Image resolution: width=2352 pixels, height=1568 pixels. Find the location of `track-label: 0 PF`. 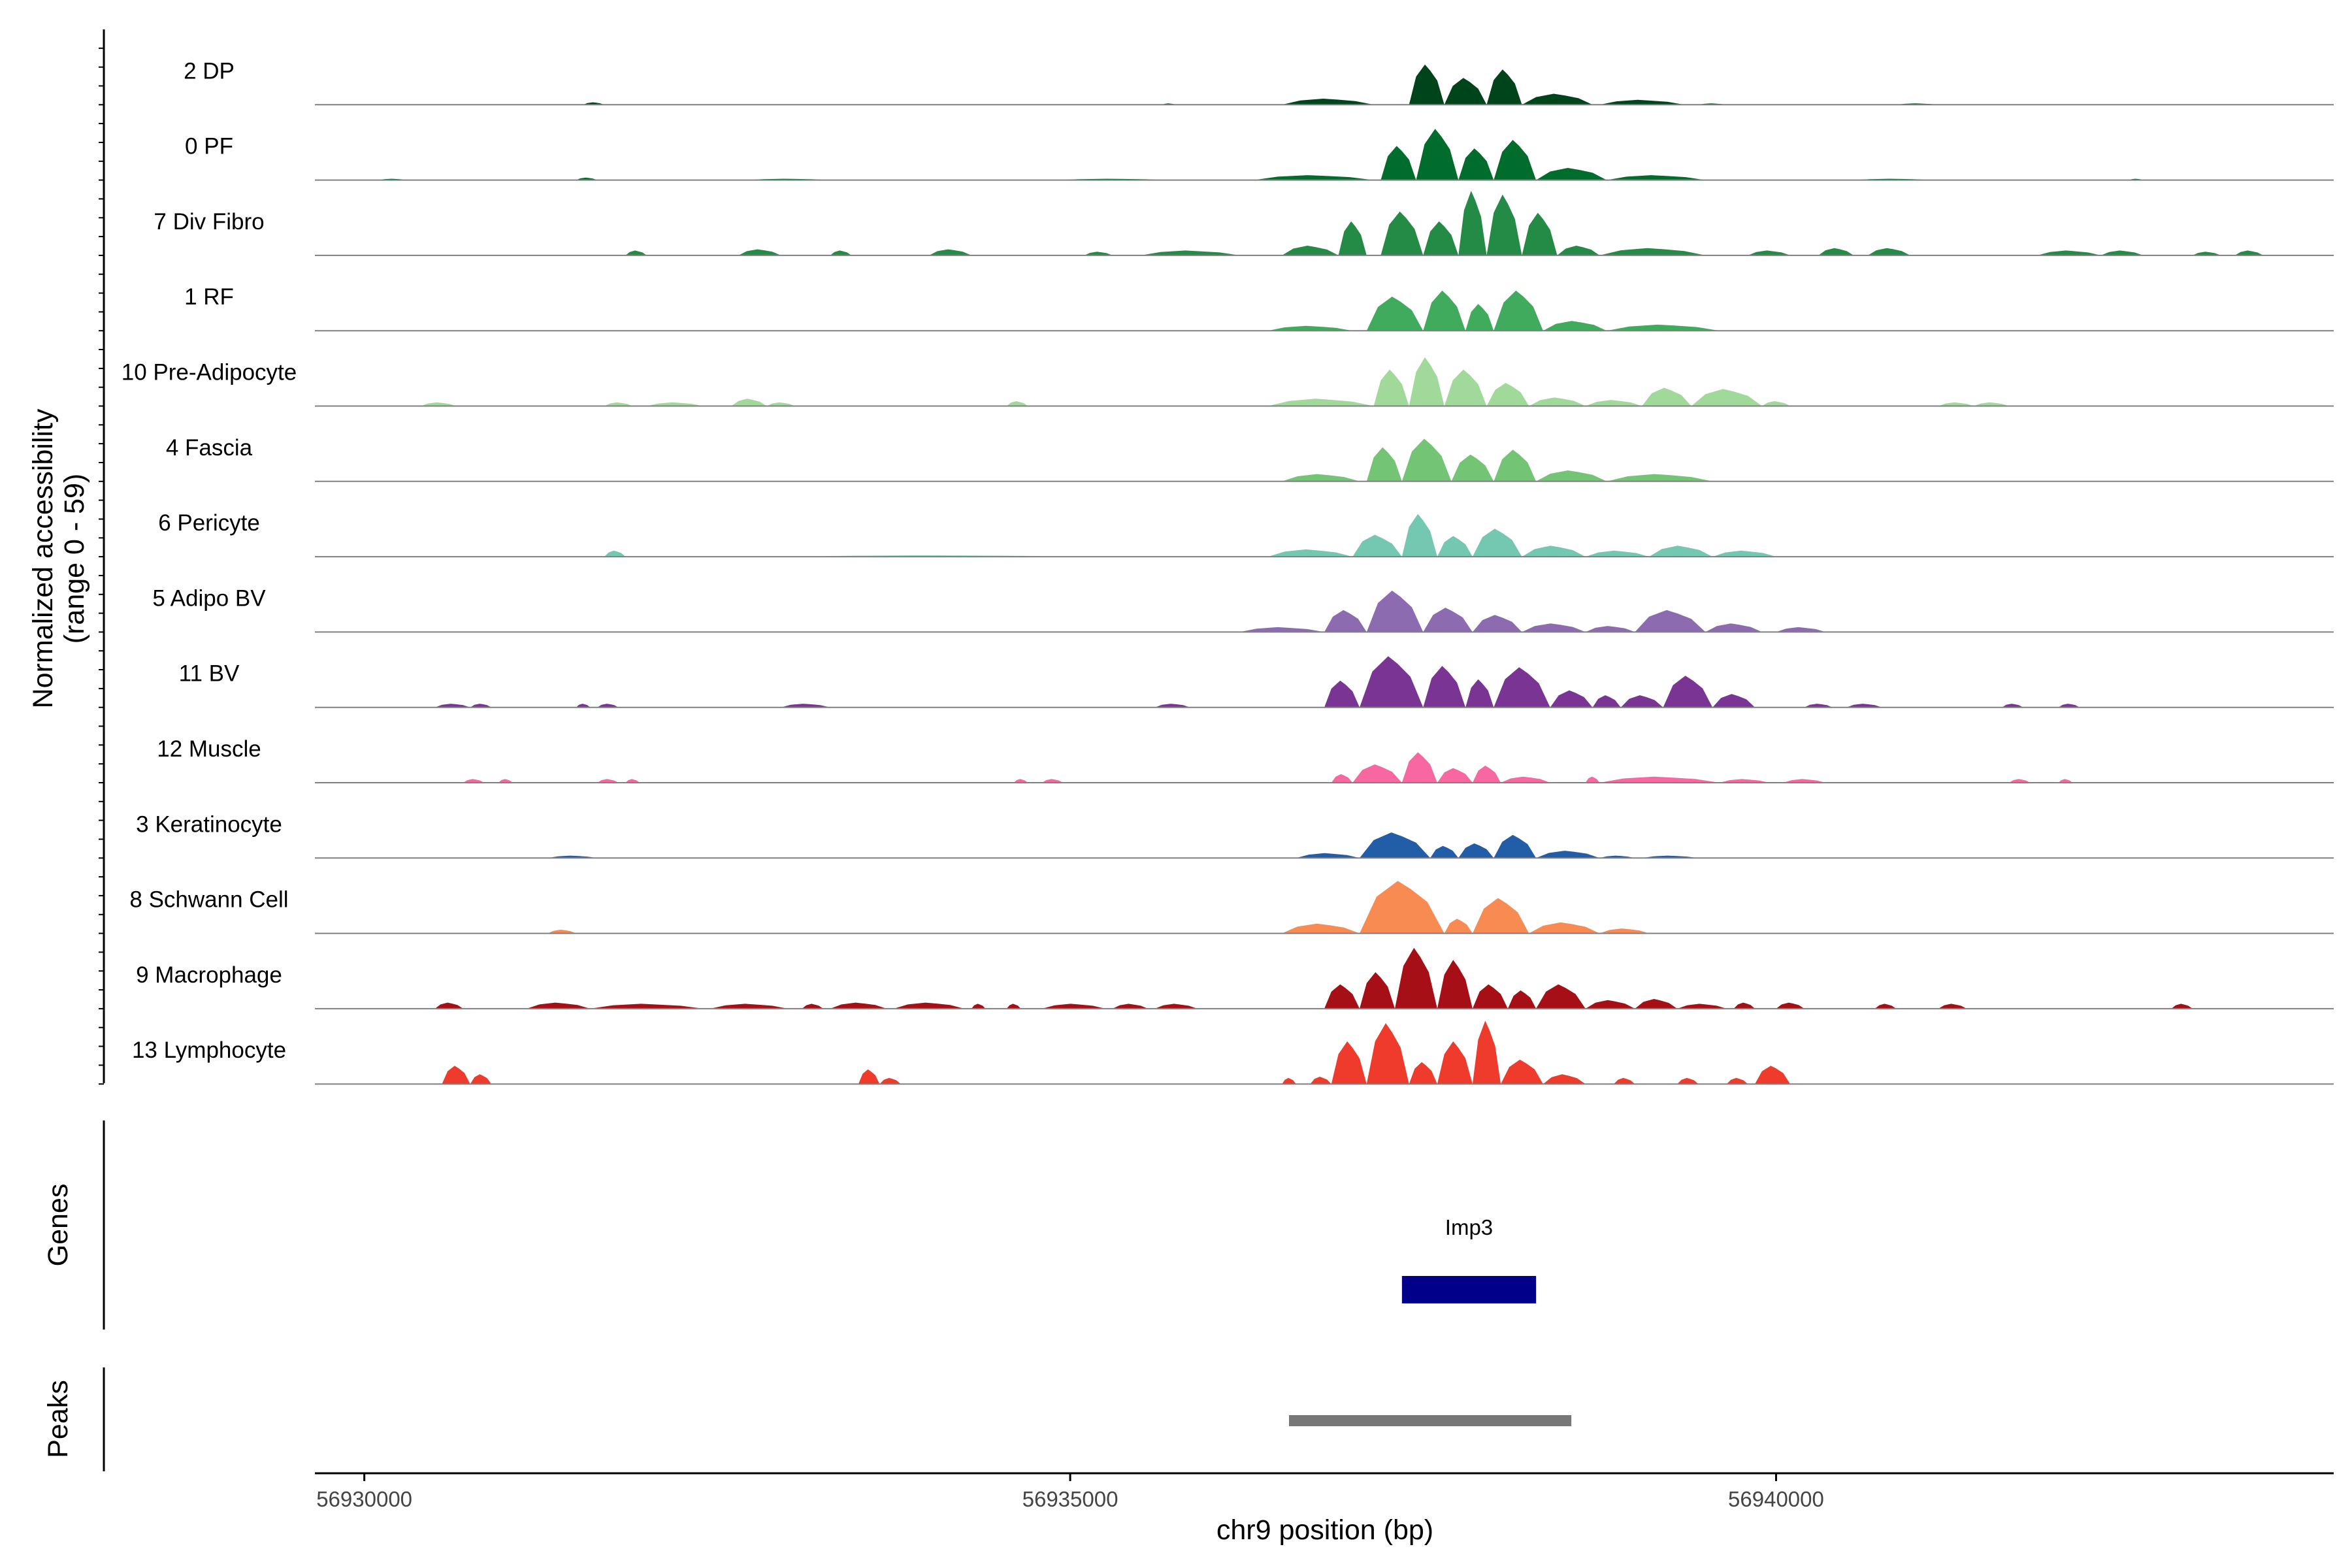

track-label: 0 PF is located at coordinates (209, 146).